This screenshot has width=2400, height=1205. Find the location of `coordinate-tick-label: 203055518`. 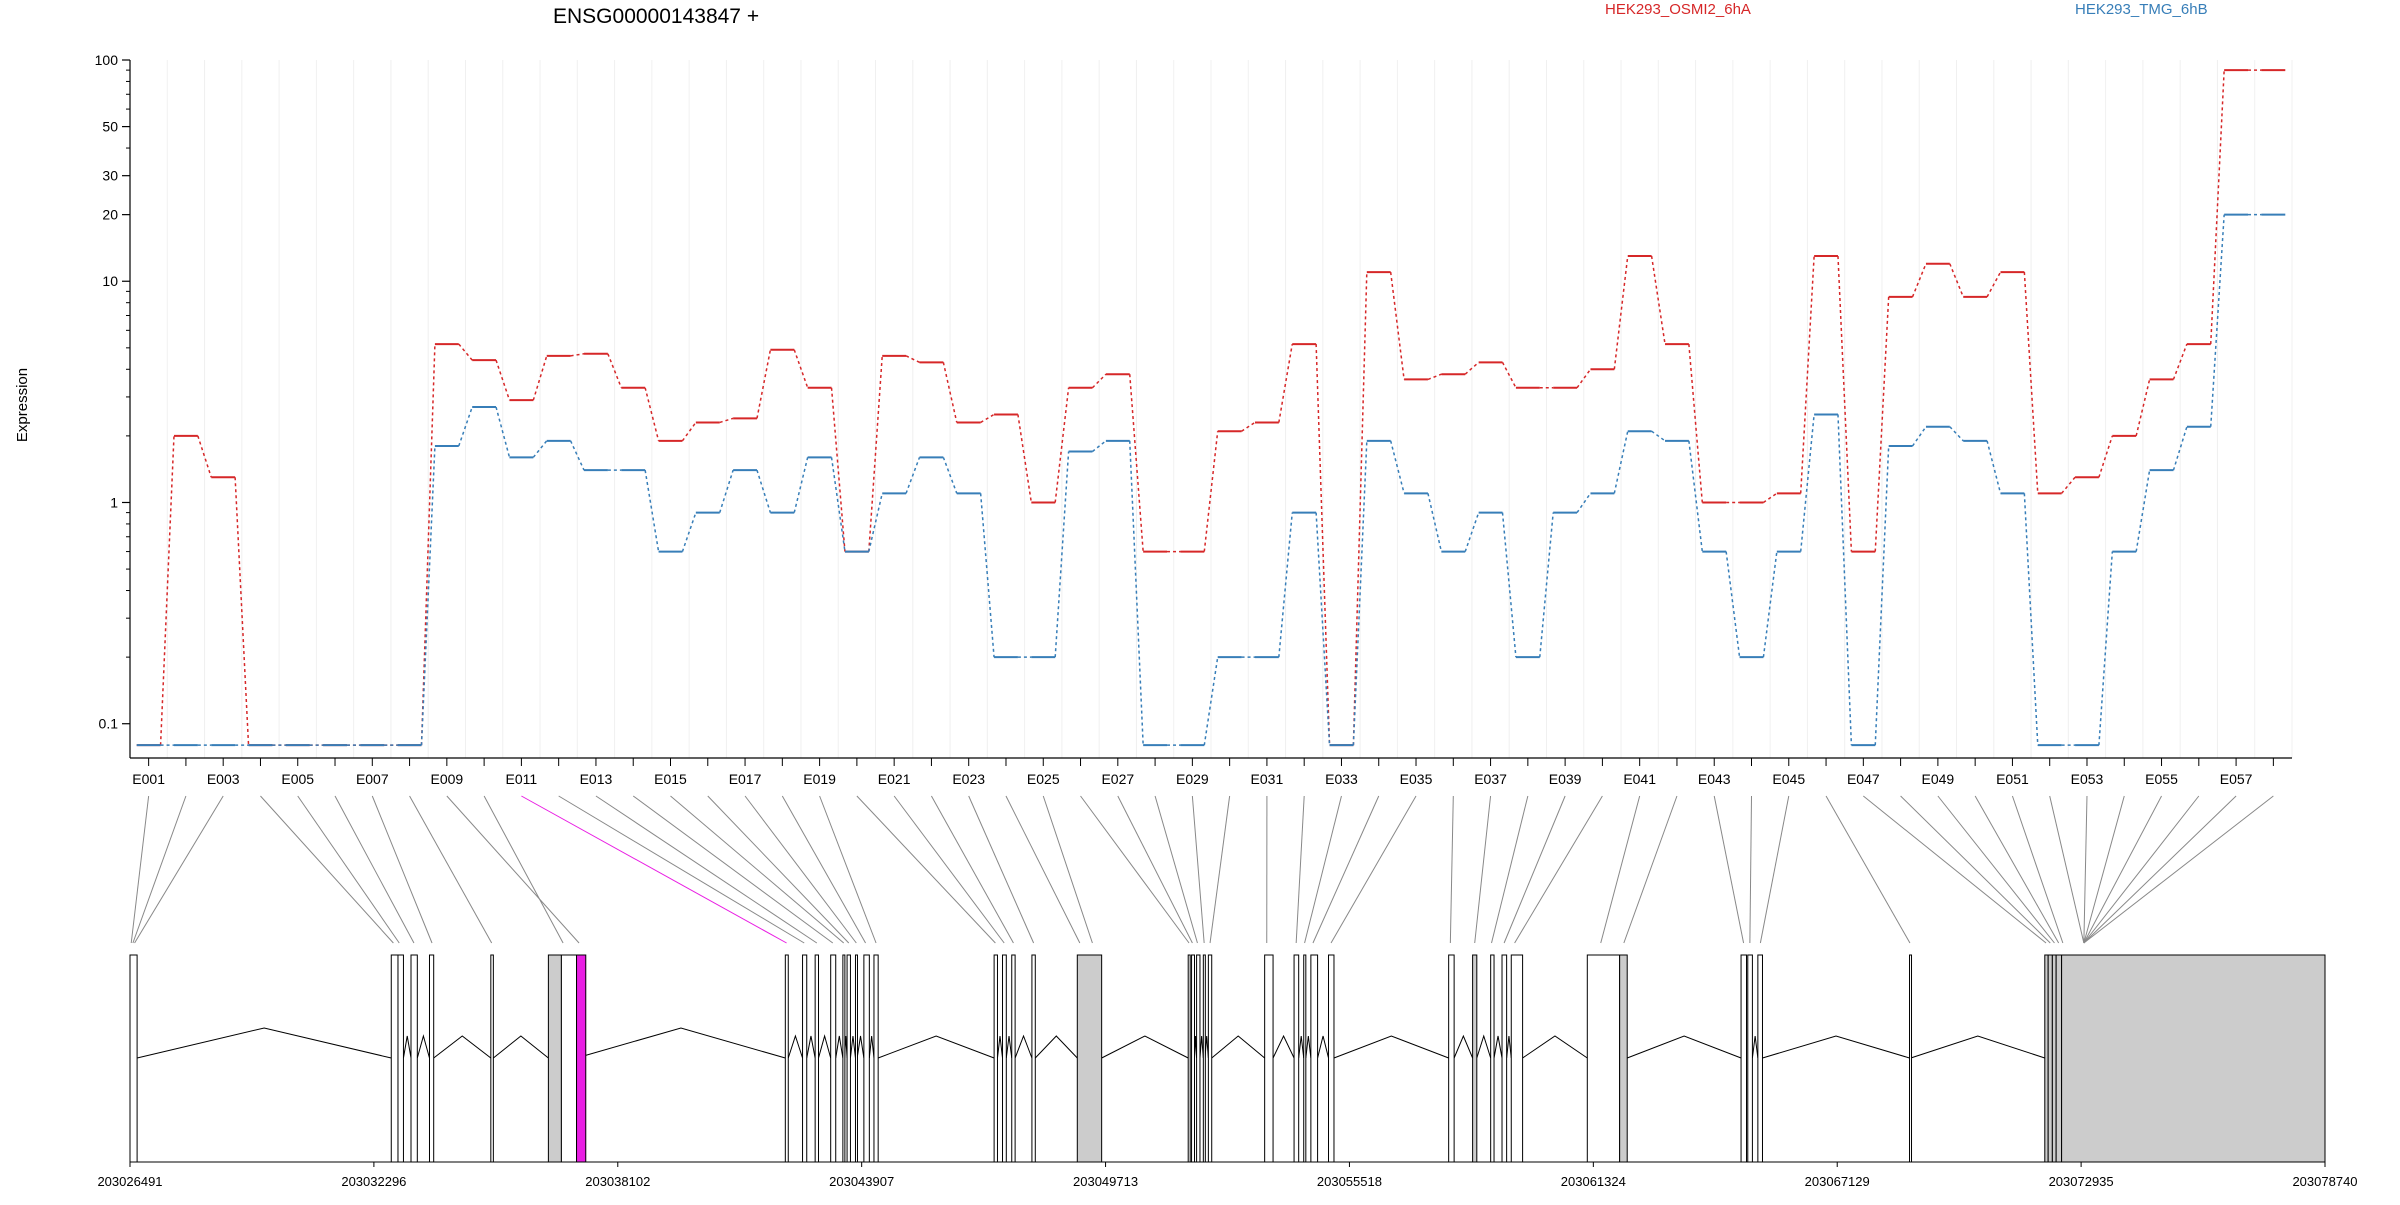

coordinate-tick-label: 203055518 is located at coordinates (1349, 1181).